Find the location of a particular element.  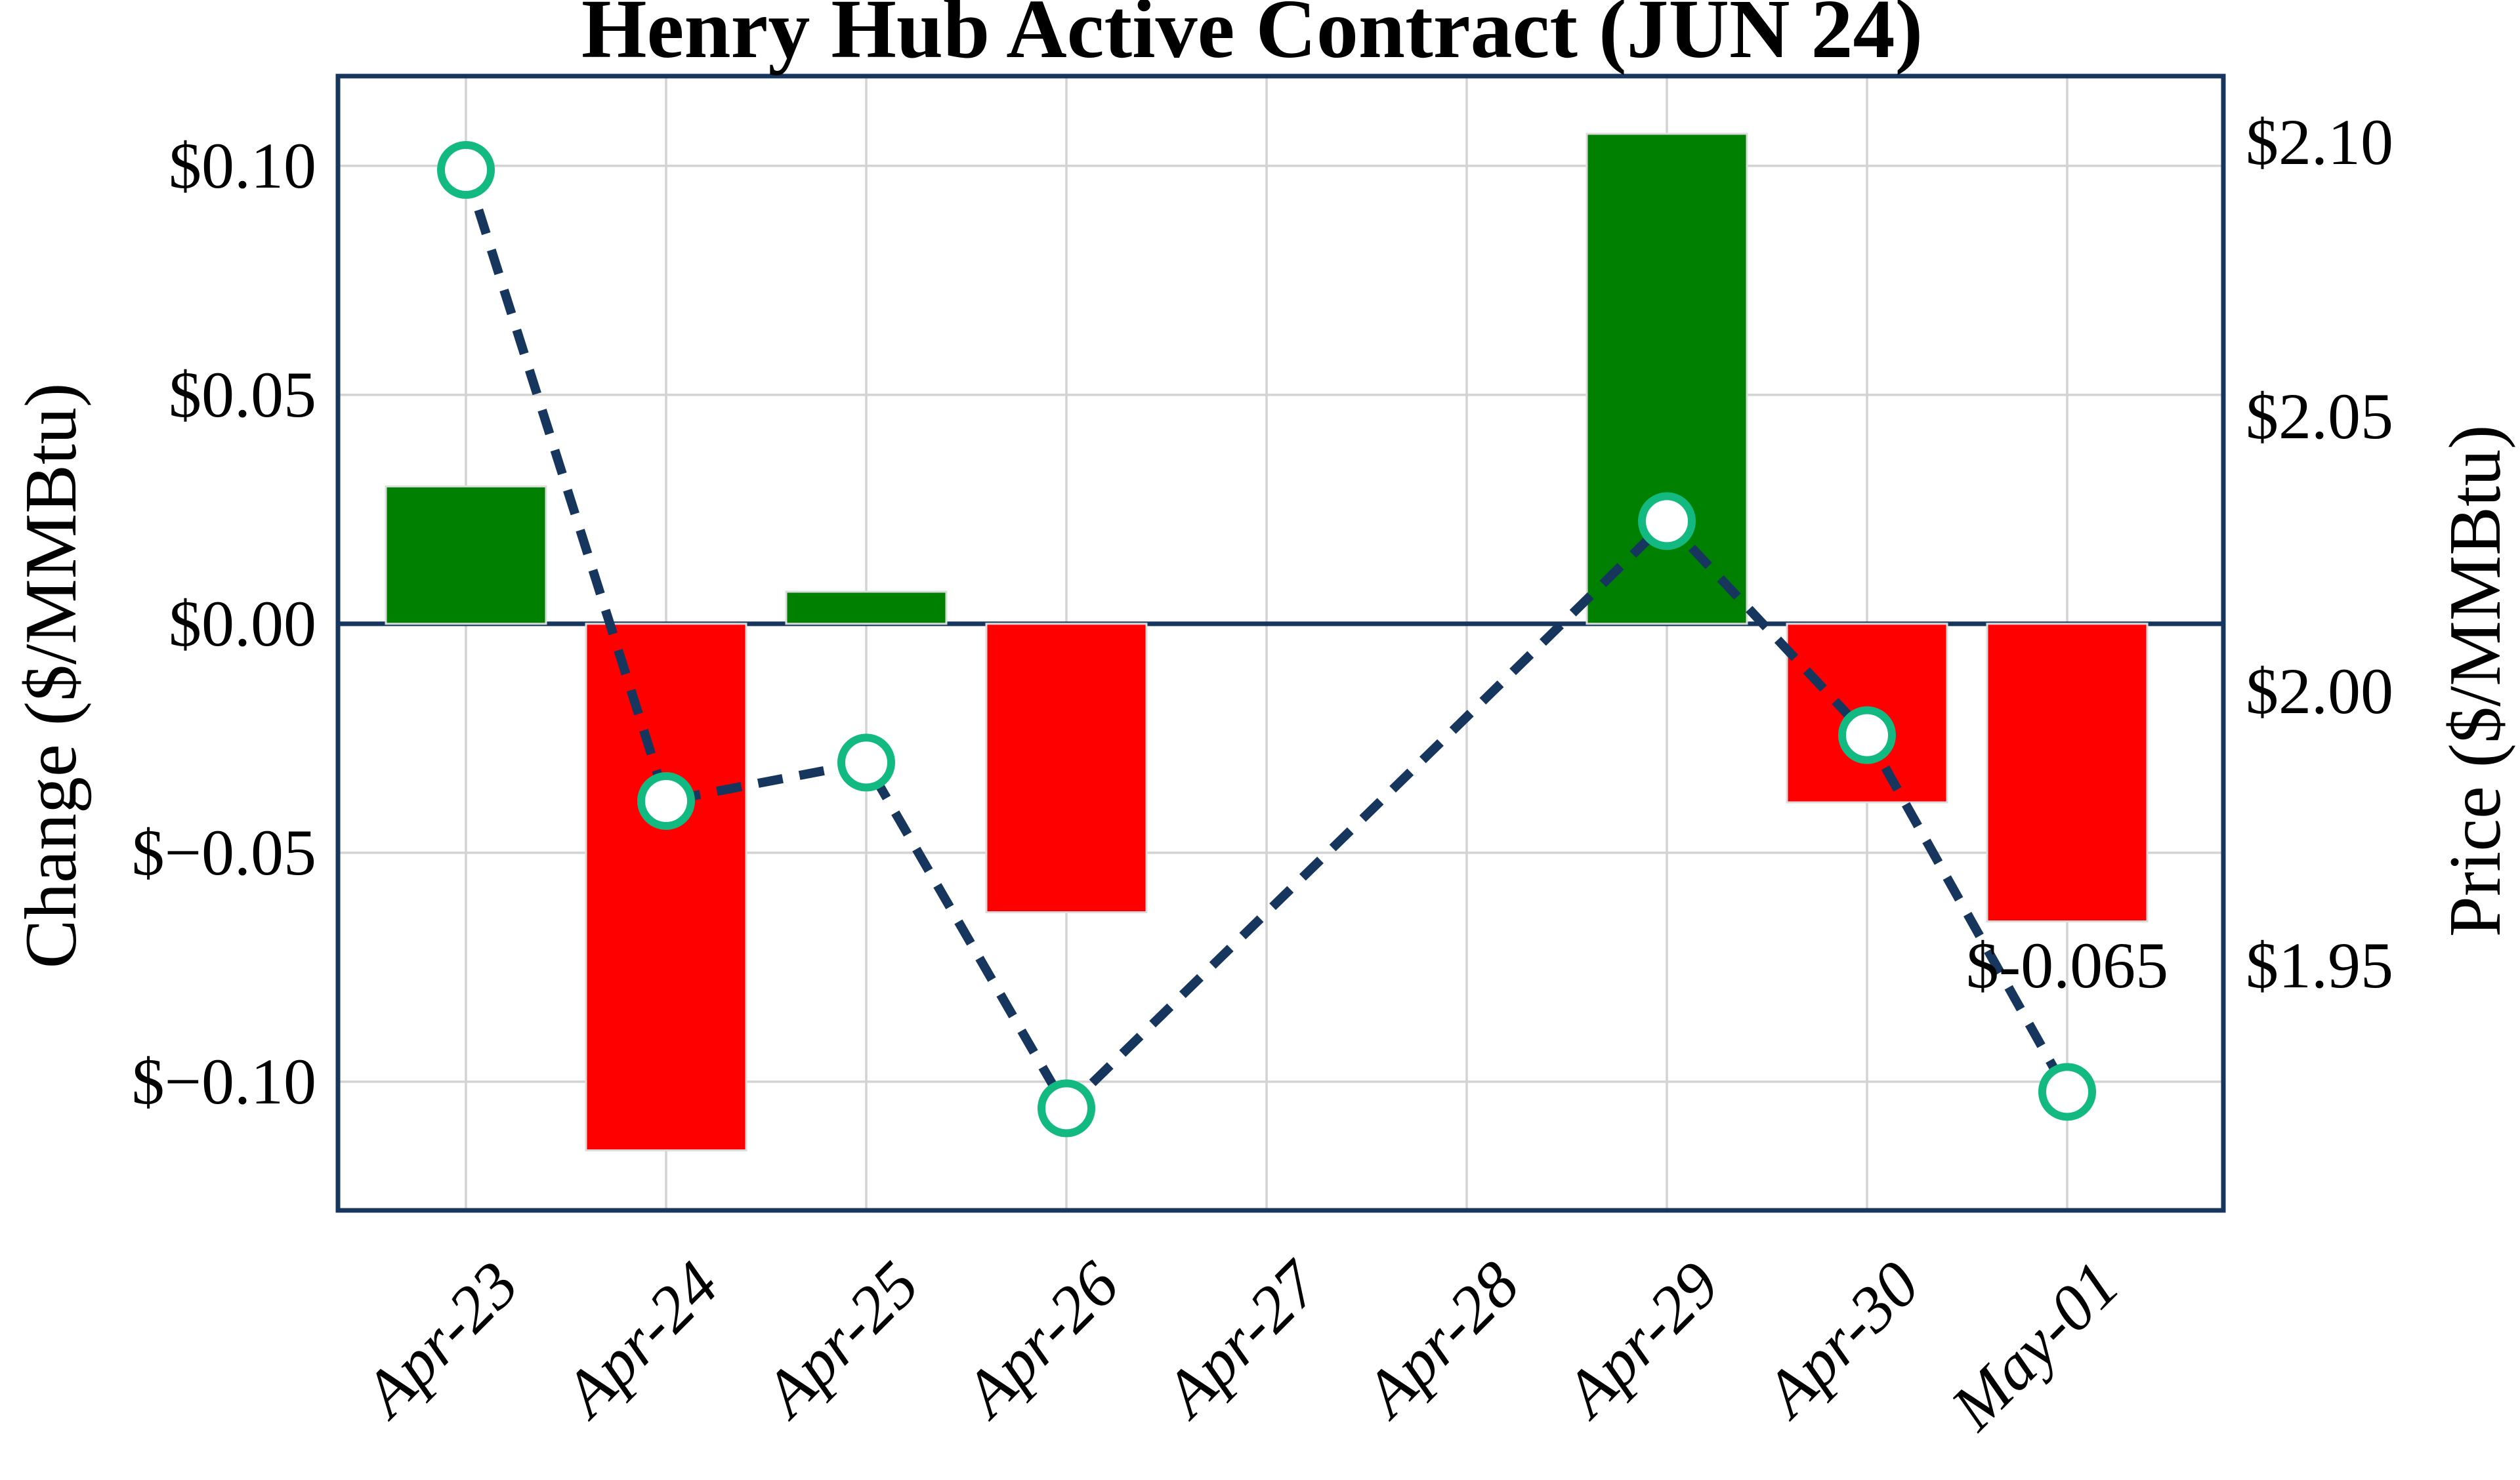

right-axis-tick-label: $2.10 is located at coordinates (2319, 142).